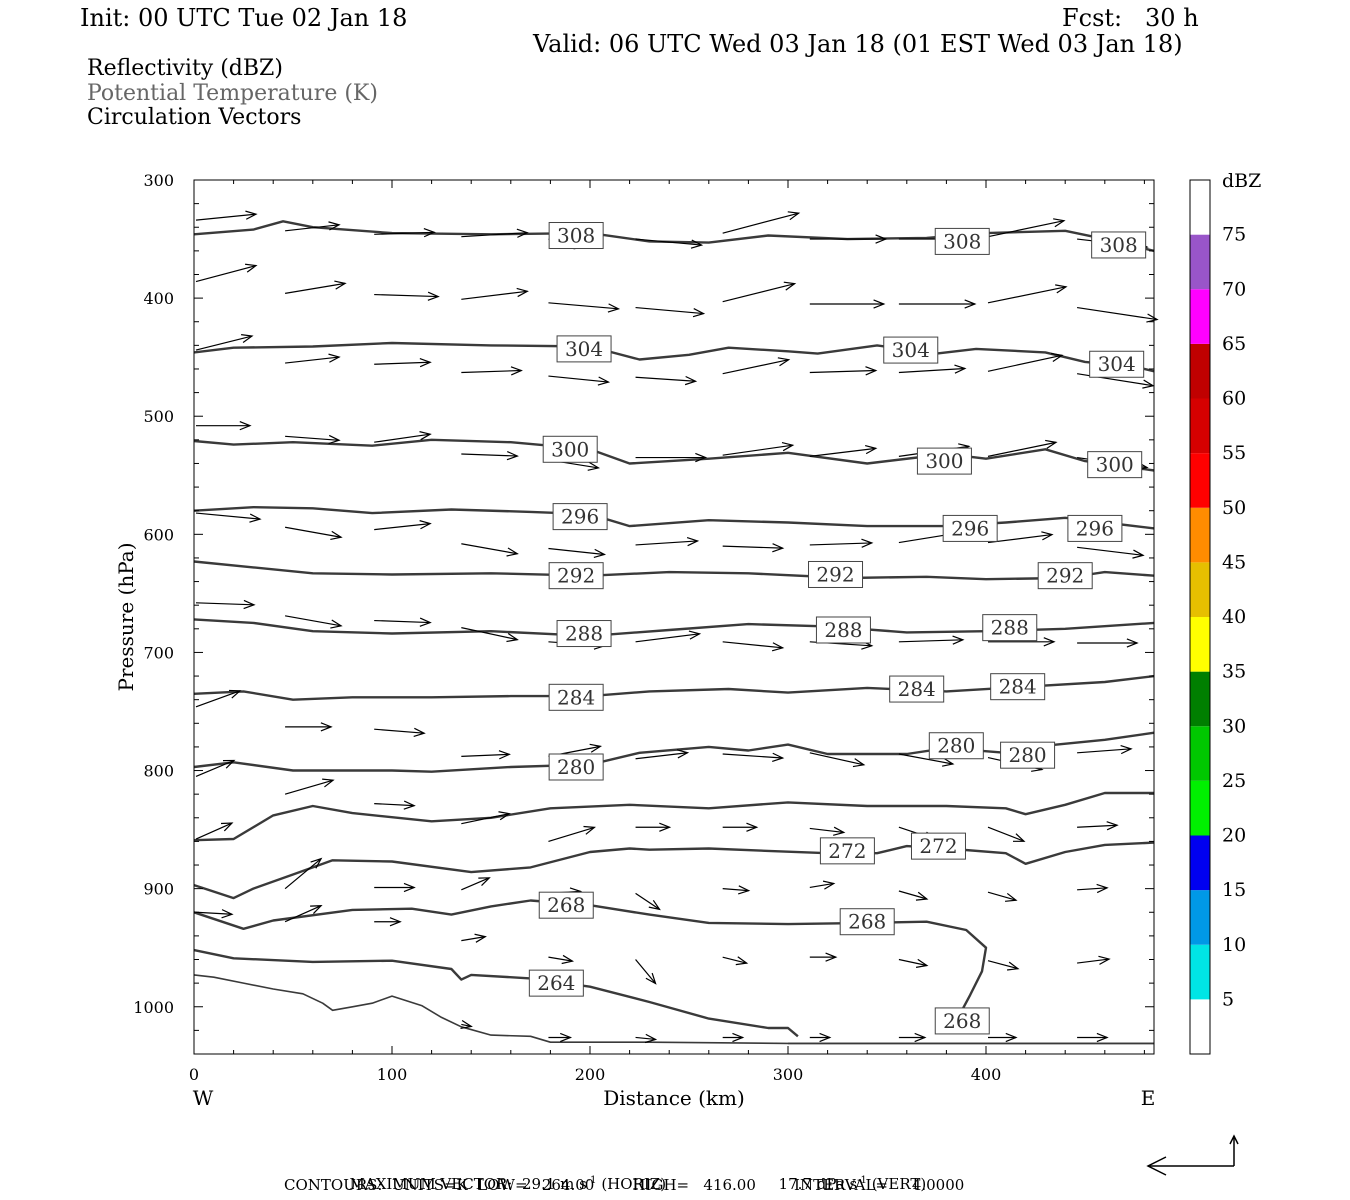 The height and width of the screenshot is (1200, 1350). What do you see at coordinates (554, 1184) in the screenshot?
I see `horiz-value: 29.1 m s` at bounding box center [554, 1184].